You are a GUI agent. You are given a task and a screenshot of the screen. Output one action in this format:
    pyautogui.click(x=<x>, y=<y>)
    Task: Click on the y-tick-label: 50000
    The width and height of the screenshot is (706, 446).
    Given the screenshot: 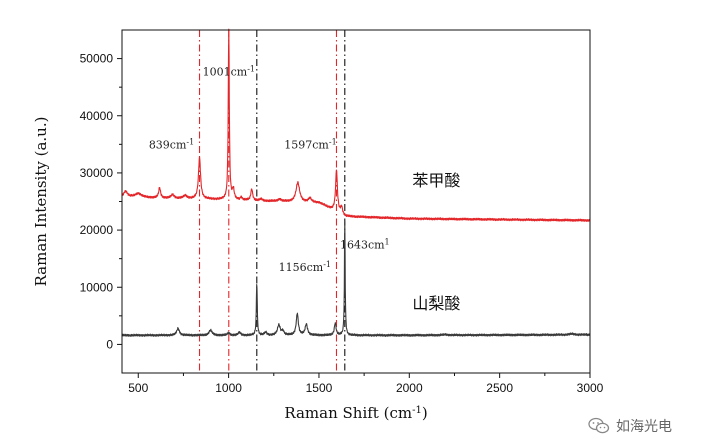 What is the action you would take?
    pyautogui.click(x=97, y=59)
    